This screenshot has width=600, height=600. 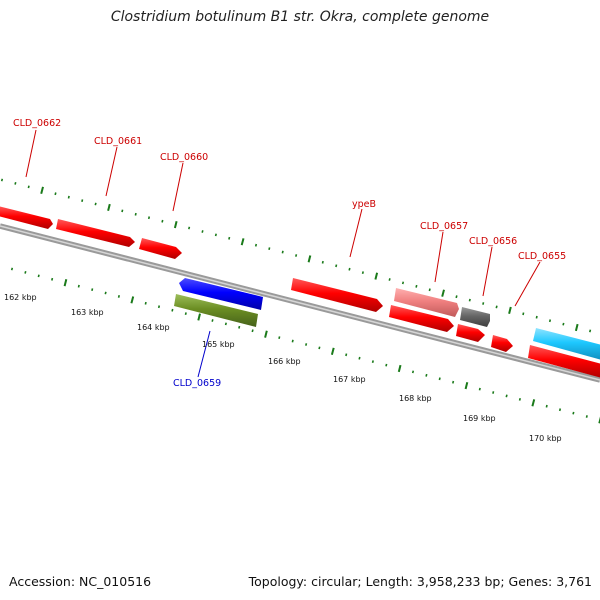 I want to click on gene-feature-cld-0659-blue, so click(x=221, y=294).